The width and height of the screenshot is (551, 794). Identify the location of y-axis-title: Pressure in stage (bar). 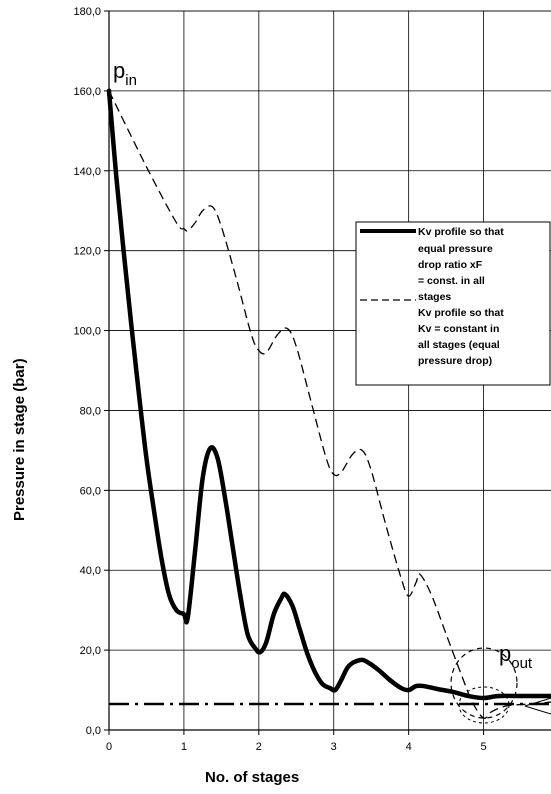
(19, 439).